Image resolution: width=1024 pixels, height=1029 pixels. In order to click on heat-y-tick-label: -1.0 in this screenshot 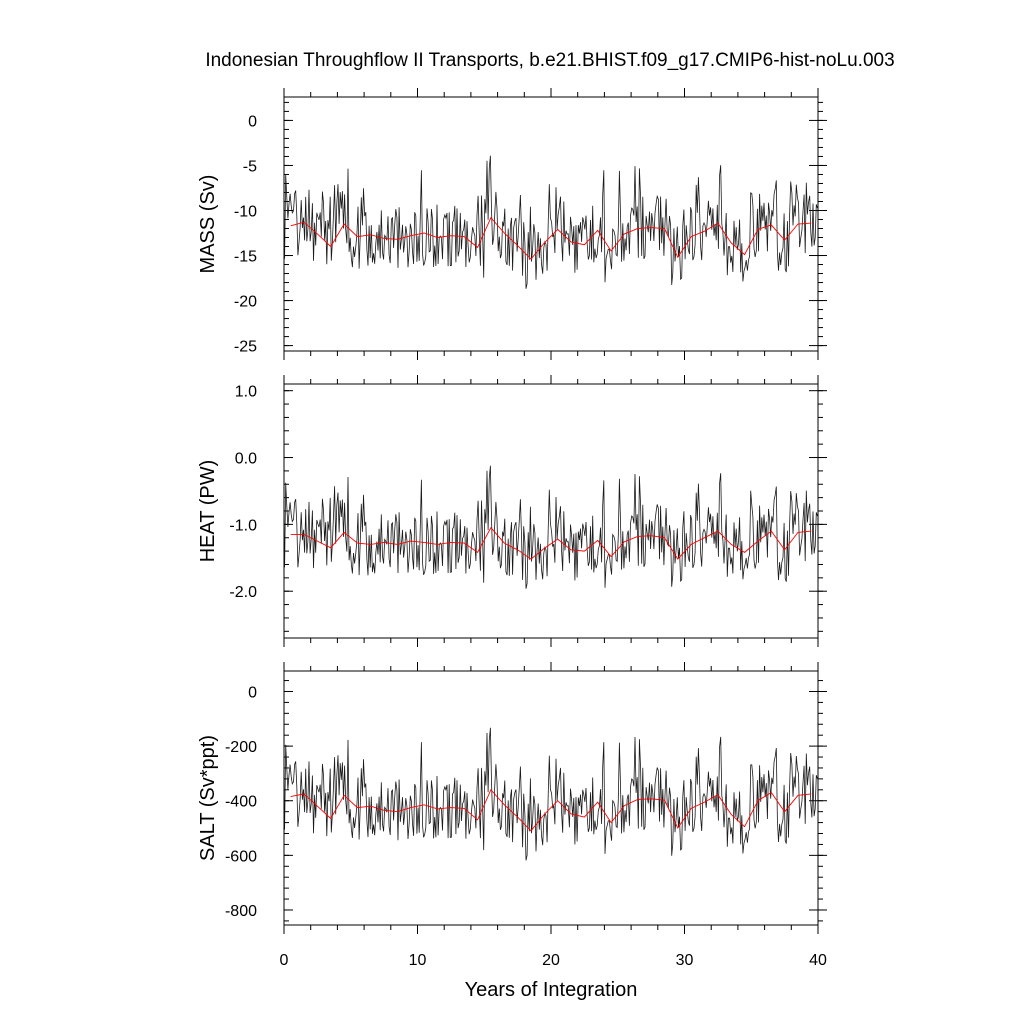, I will do `click(243, 525)`.